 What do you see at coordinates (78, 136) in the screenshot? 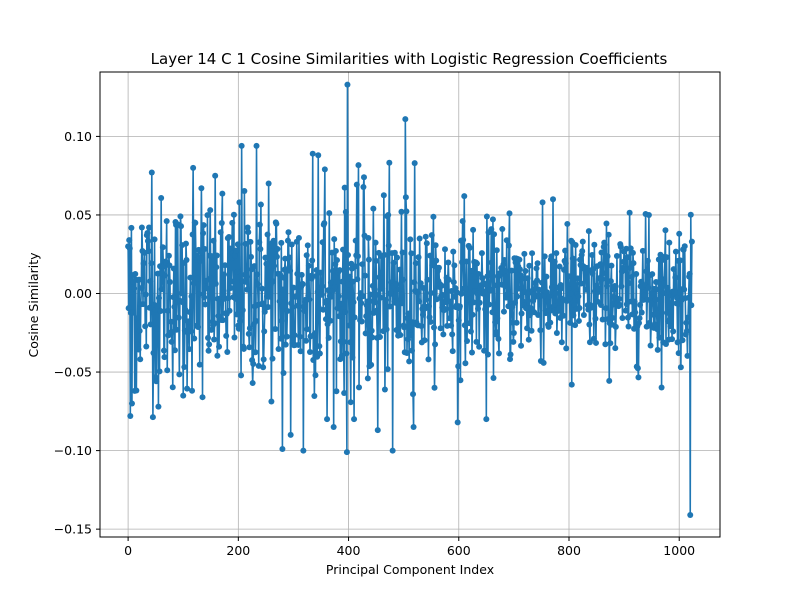
I see `y-tick-label: 0.10` at bounding box center [78, 136].